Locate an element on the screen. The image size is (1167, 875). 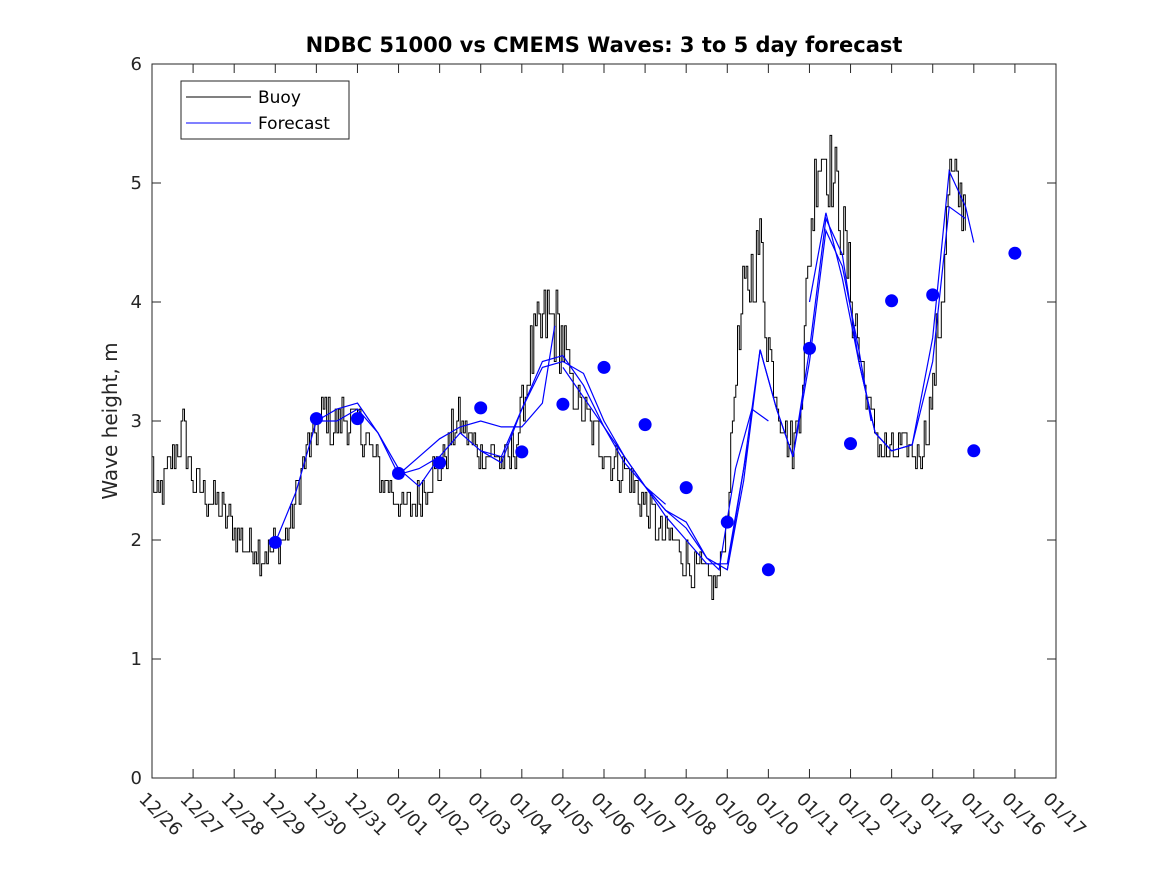
y-tick-label-6: 6 is located at coordinates (136, 64).